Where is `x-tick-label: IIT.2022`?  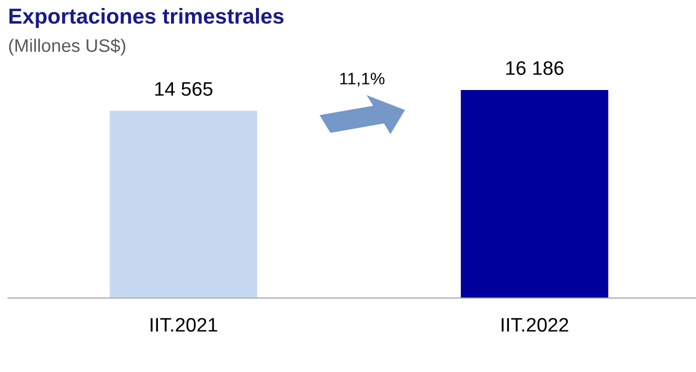 x-tick-label: IIT.2022 is located at coordinates (535, 325).